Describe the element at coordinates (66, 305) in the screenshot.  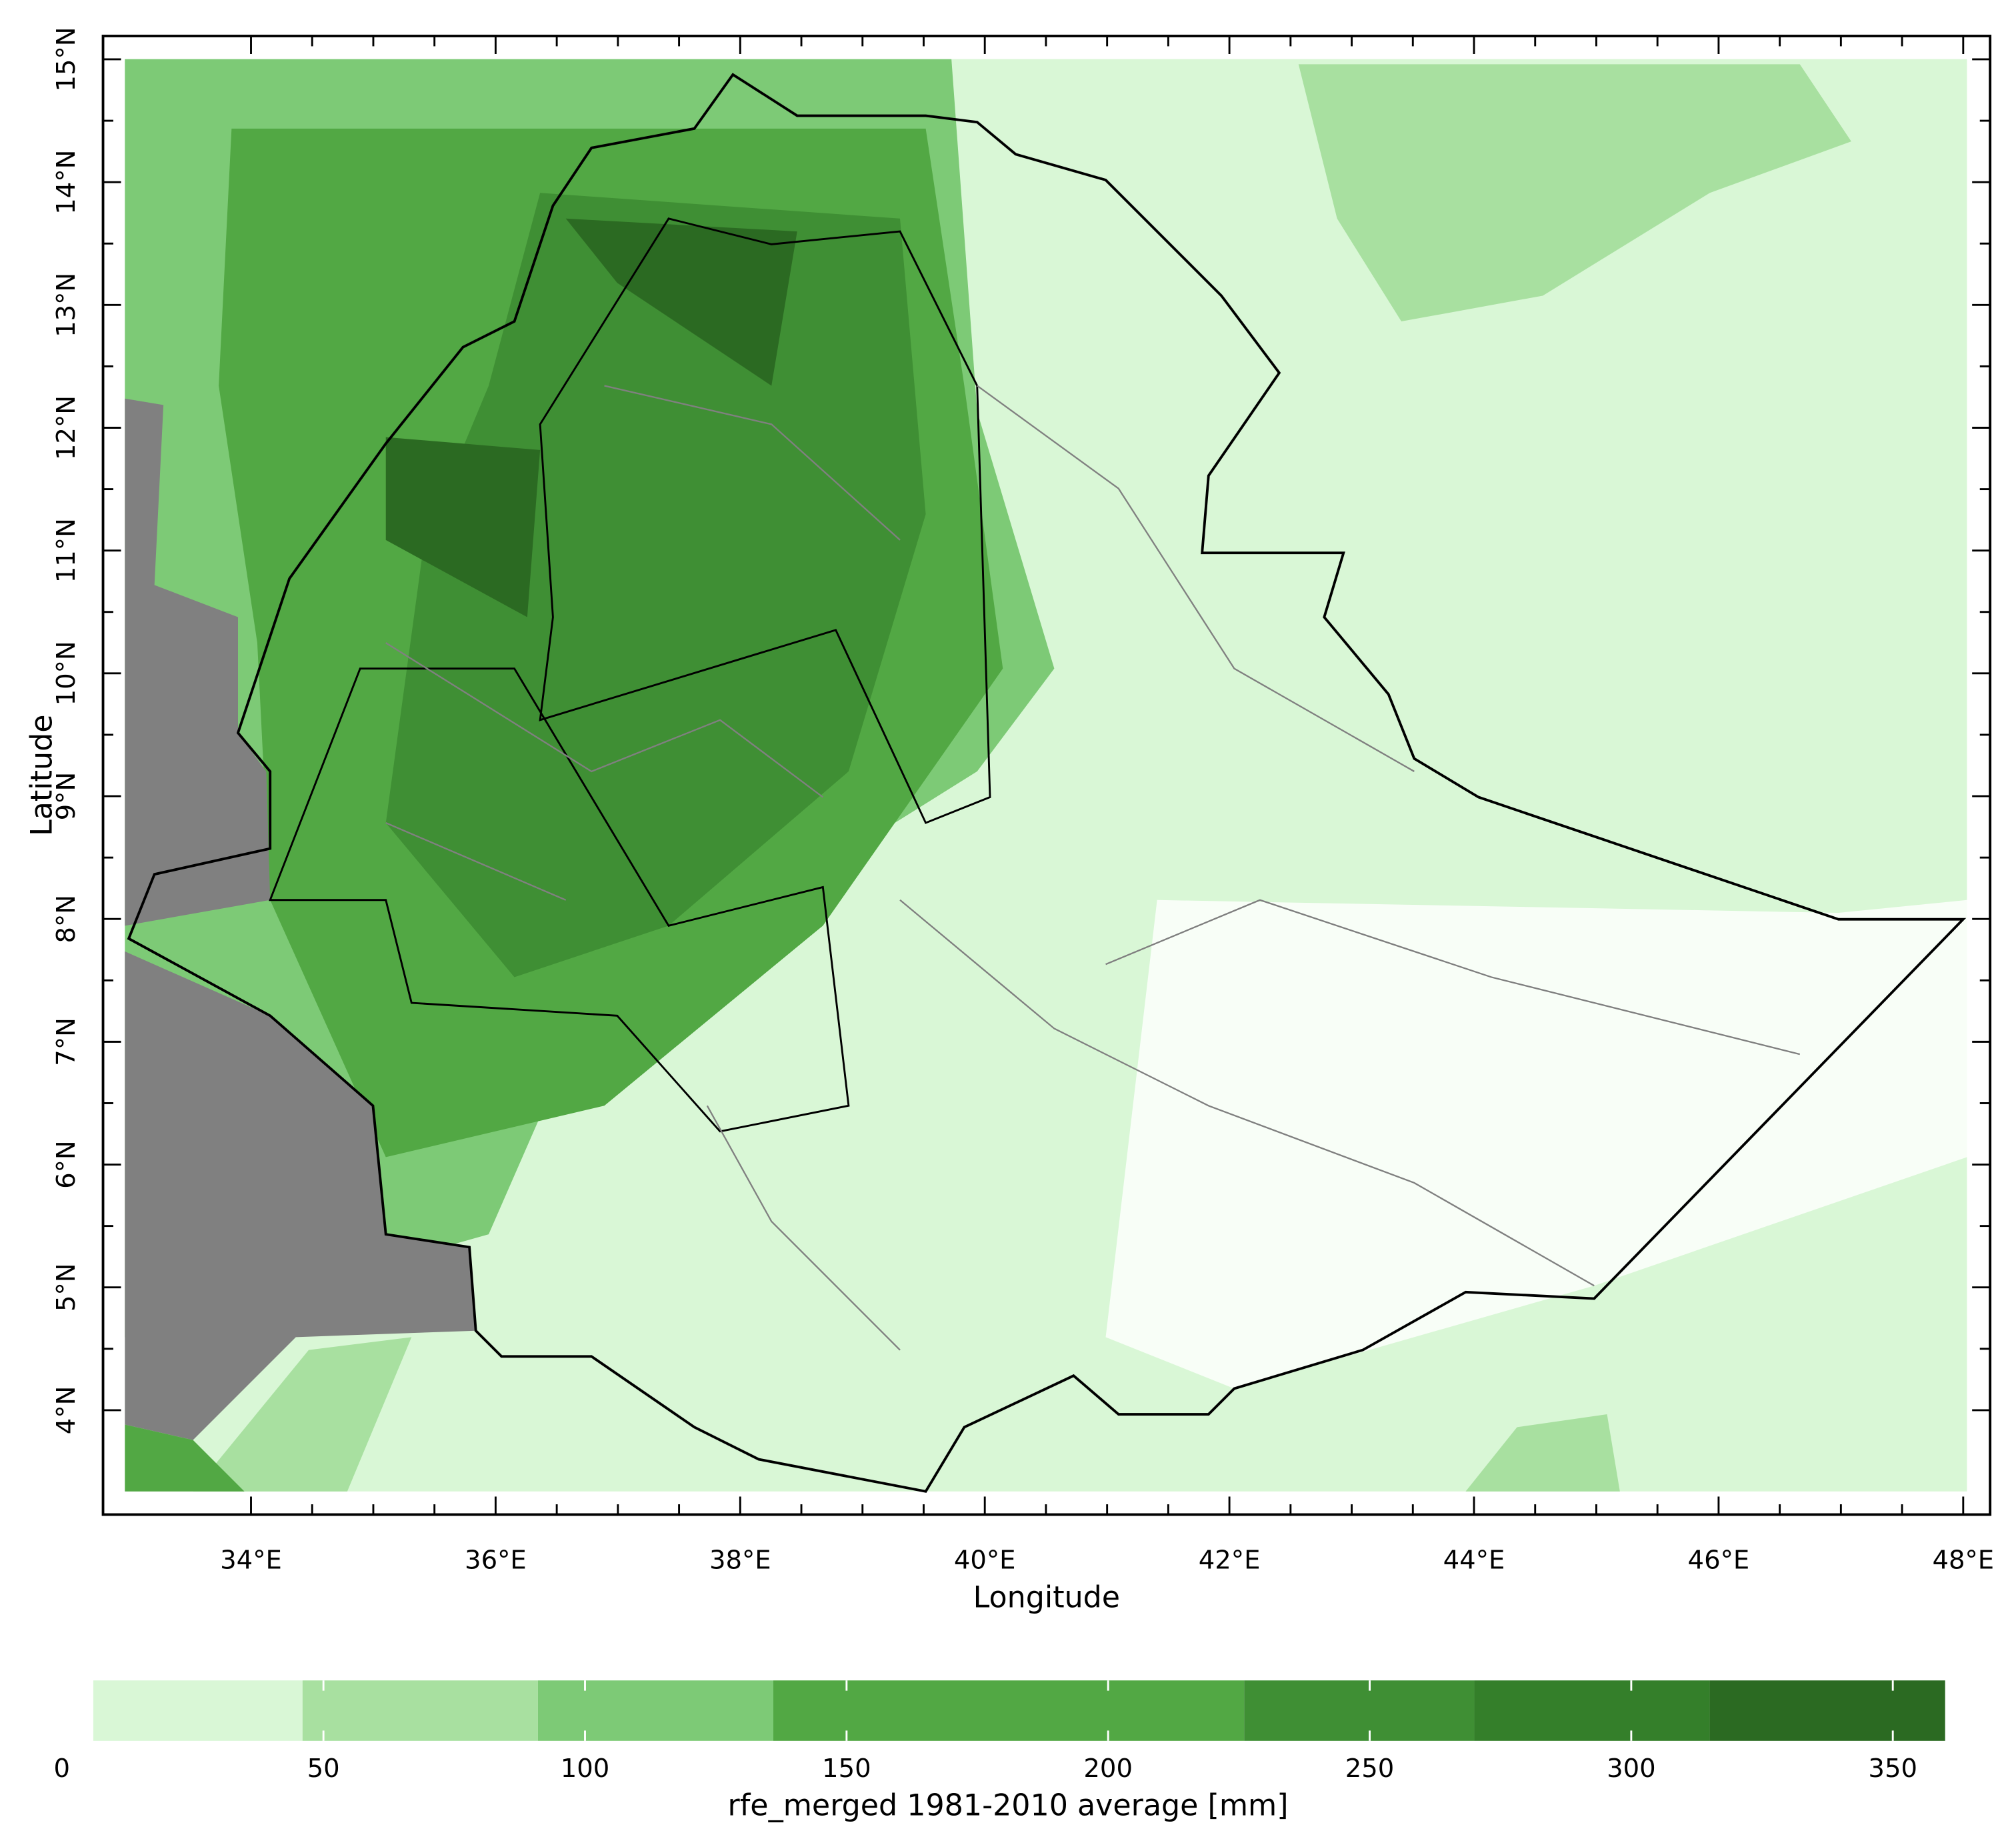
I see `y-tick-label: 13°N` at that location.